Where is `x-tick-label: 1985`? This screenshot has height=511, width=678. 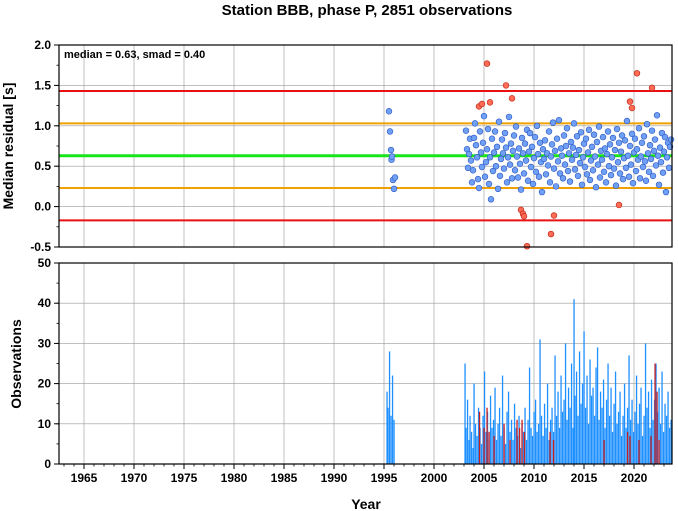
x-tick-label: 1985 is located at coordinates (284, 478).